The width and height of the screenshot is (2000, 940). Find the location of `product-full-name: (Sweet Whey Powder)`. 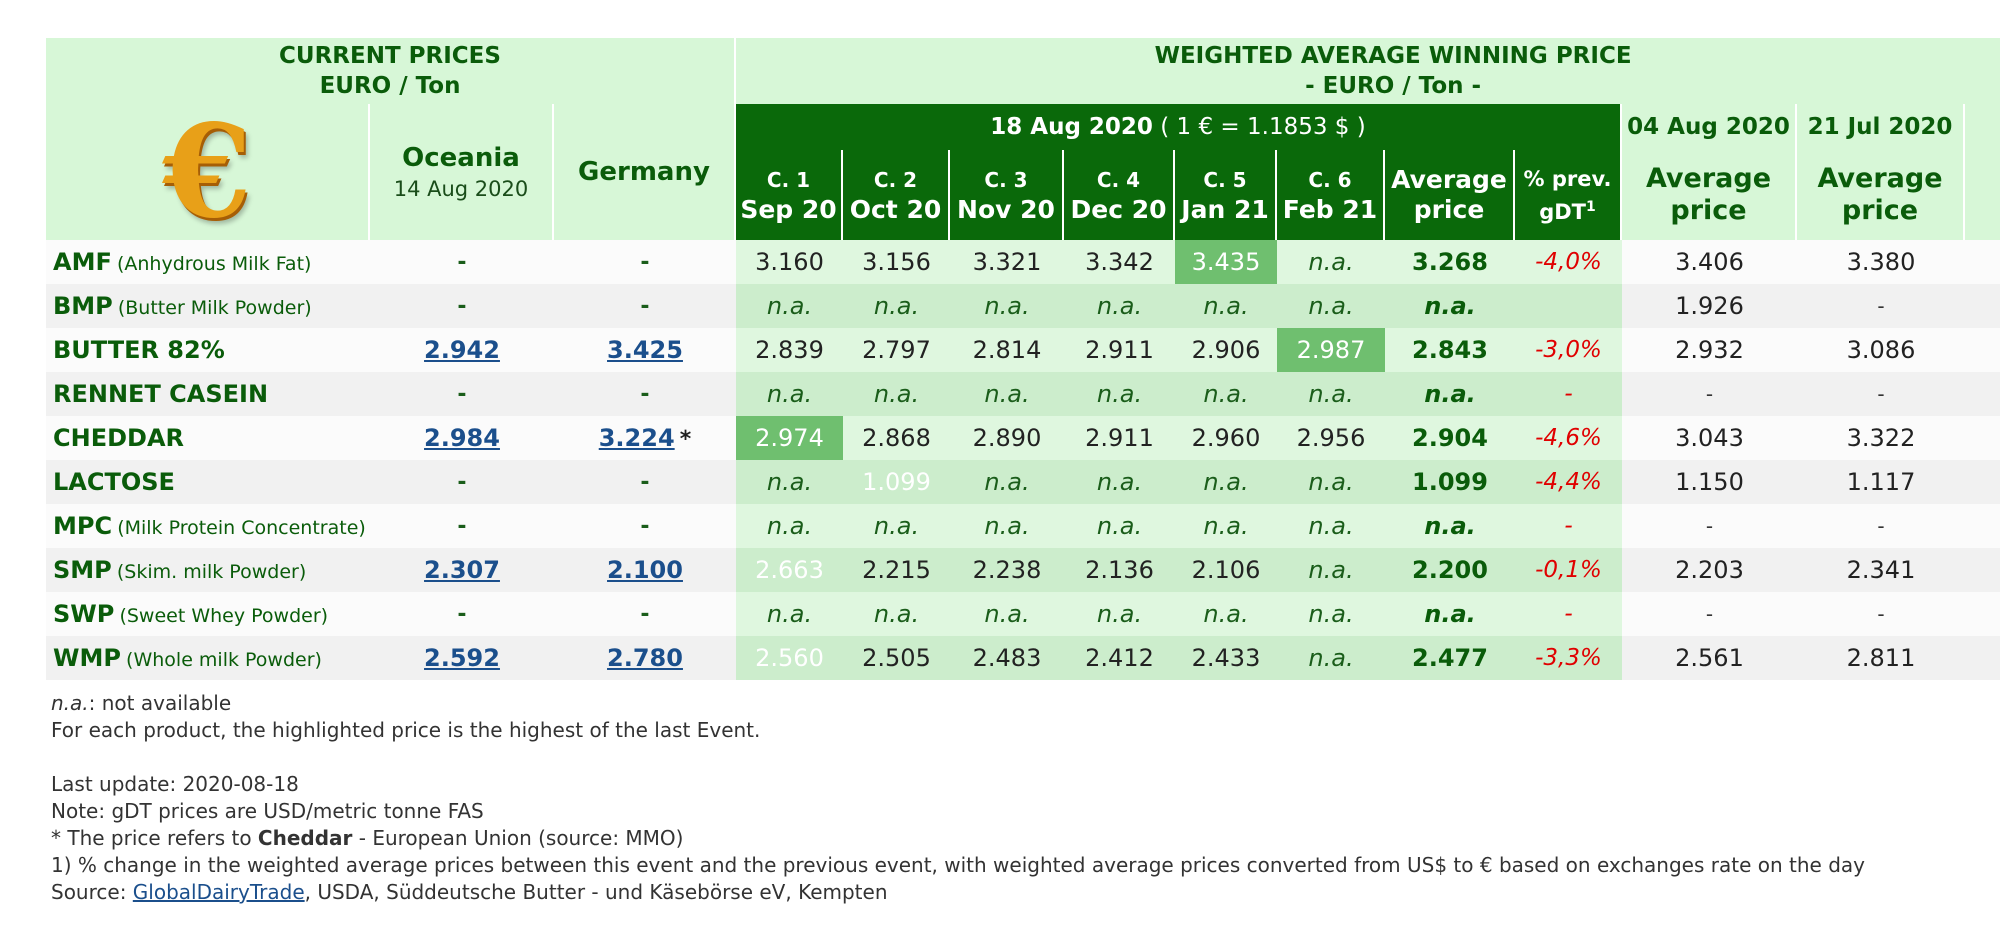

product-full-name: (Sweet Whey Powder) is located at coordinates (224, 616).